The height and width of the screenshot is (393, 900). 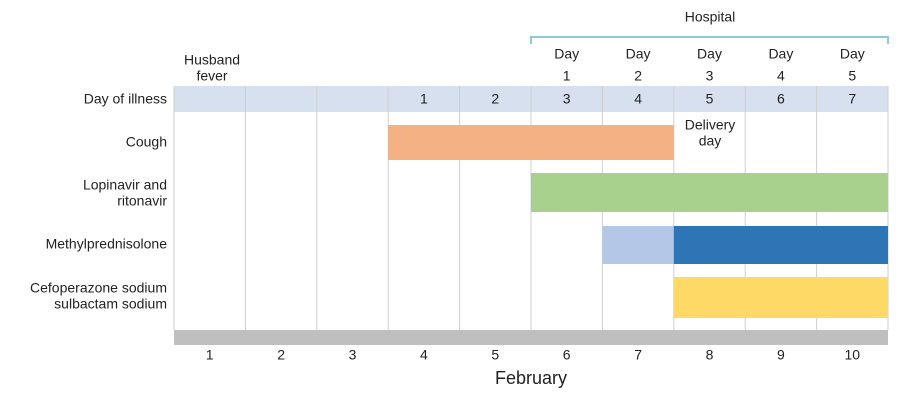 I want to click on date-label: 8, so click(x=710, y=355).